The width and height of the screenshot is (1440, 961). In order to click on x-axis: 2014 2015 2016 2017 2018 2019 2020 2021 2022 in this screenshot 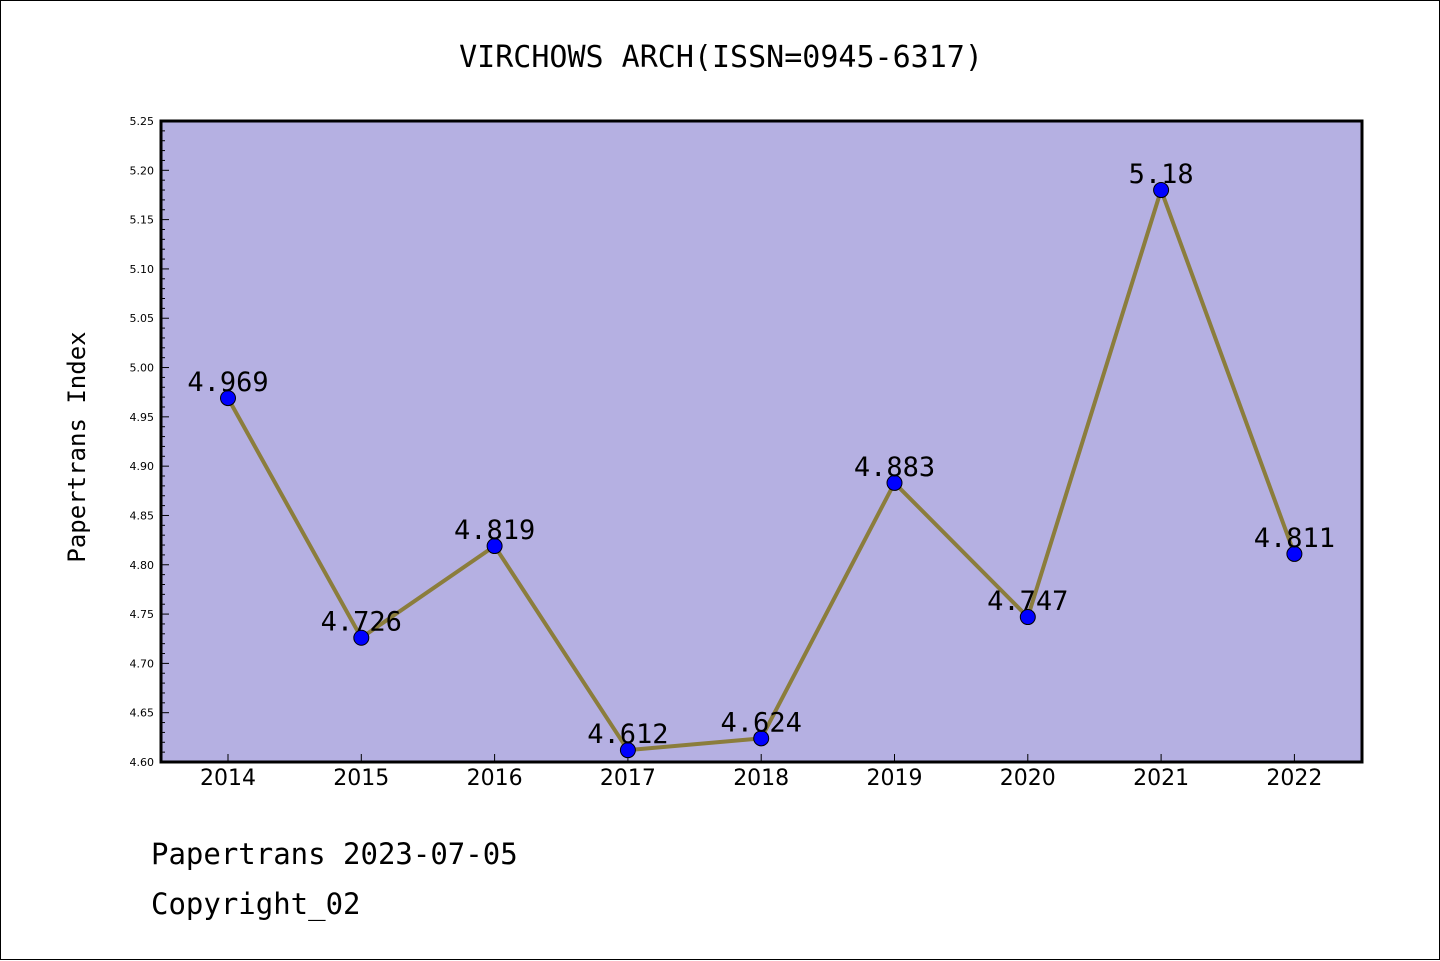, I will do `click(761, 772)`.